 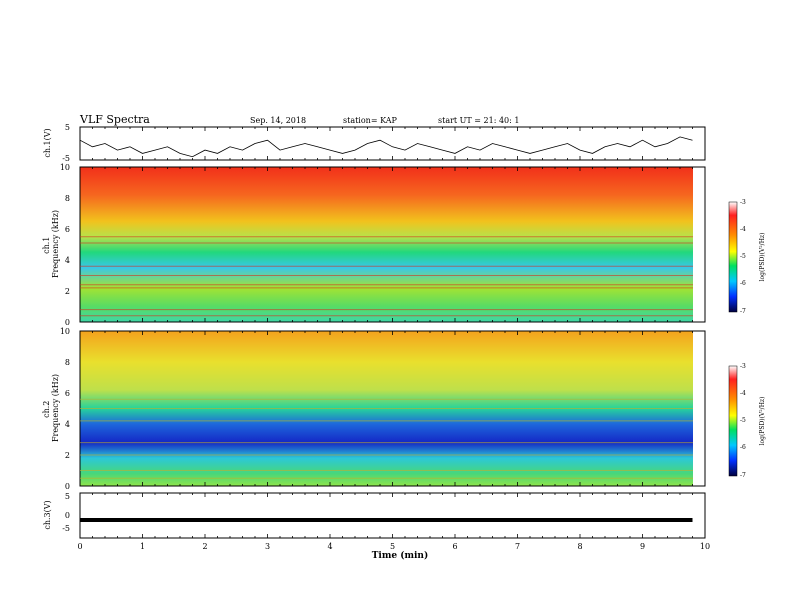 I want to click on ch1-ytick-top: 5, so click(x=67, y=127).